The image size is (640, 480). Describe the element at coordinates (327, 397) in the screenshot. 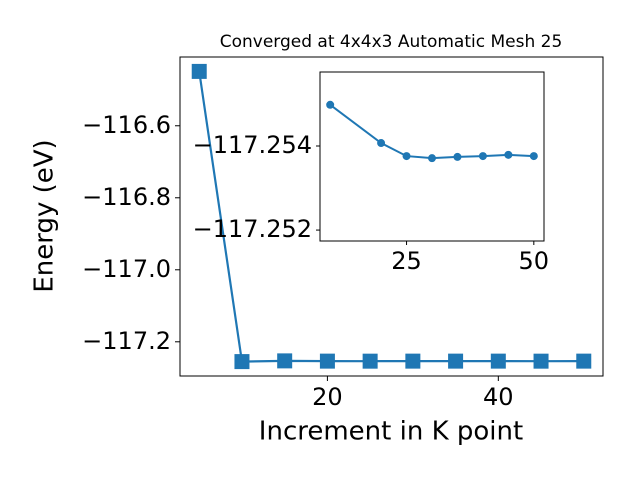

I see `x-tick-label: 20` at that location.